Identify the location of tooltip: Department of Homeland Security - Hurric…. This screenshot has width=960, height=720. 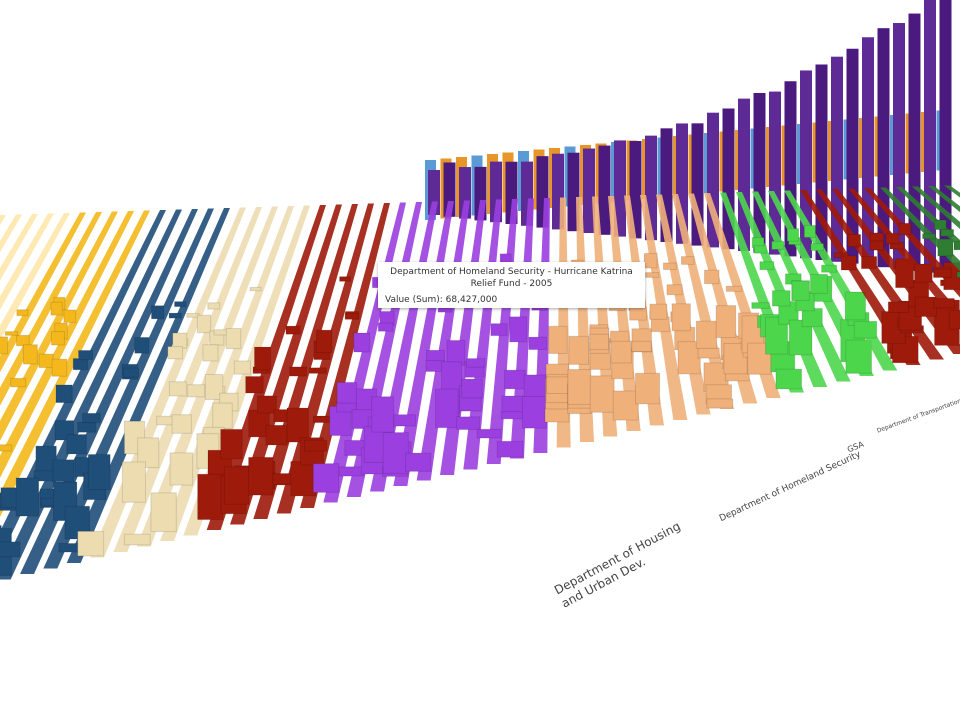
(511, 285).